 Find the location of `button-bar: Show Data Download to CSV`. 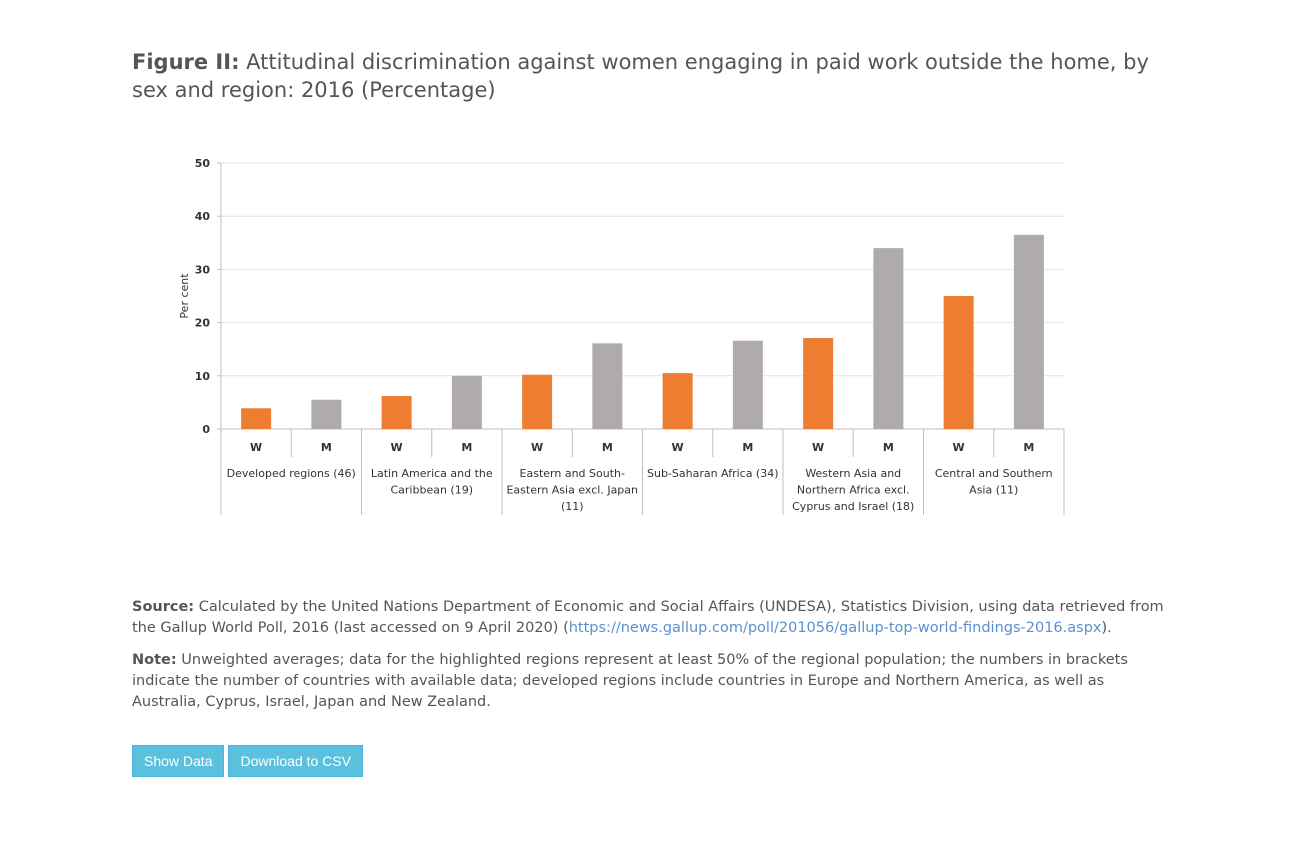

button-bar: Show Data Download to CSV is located at coordinates (247, 761).